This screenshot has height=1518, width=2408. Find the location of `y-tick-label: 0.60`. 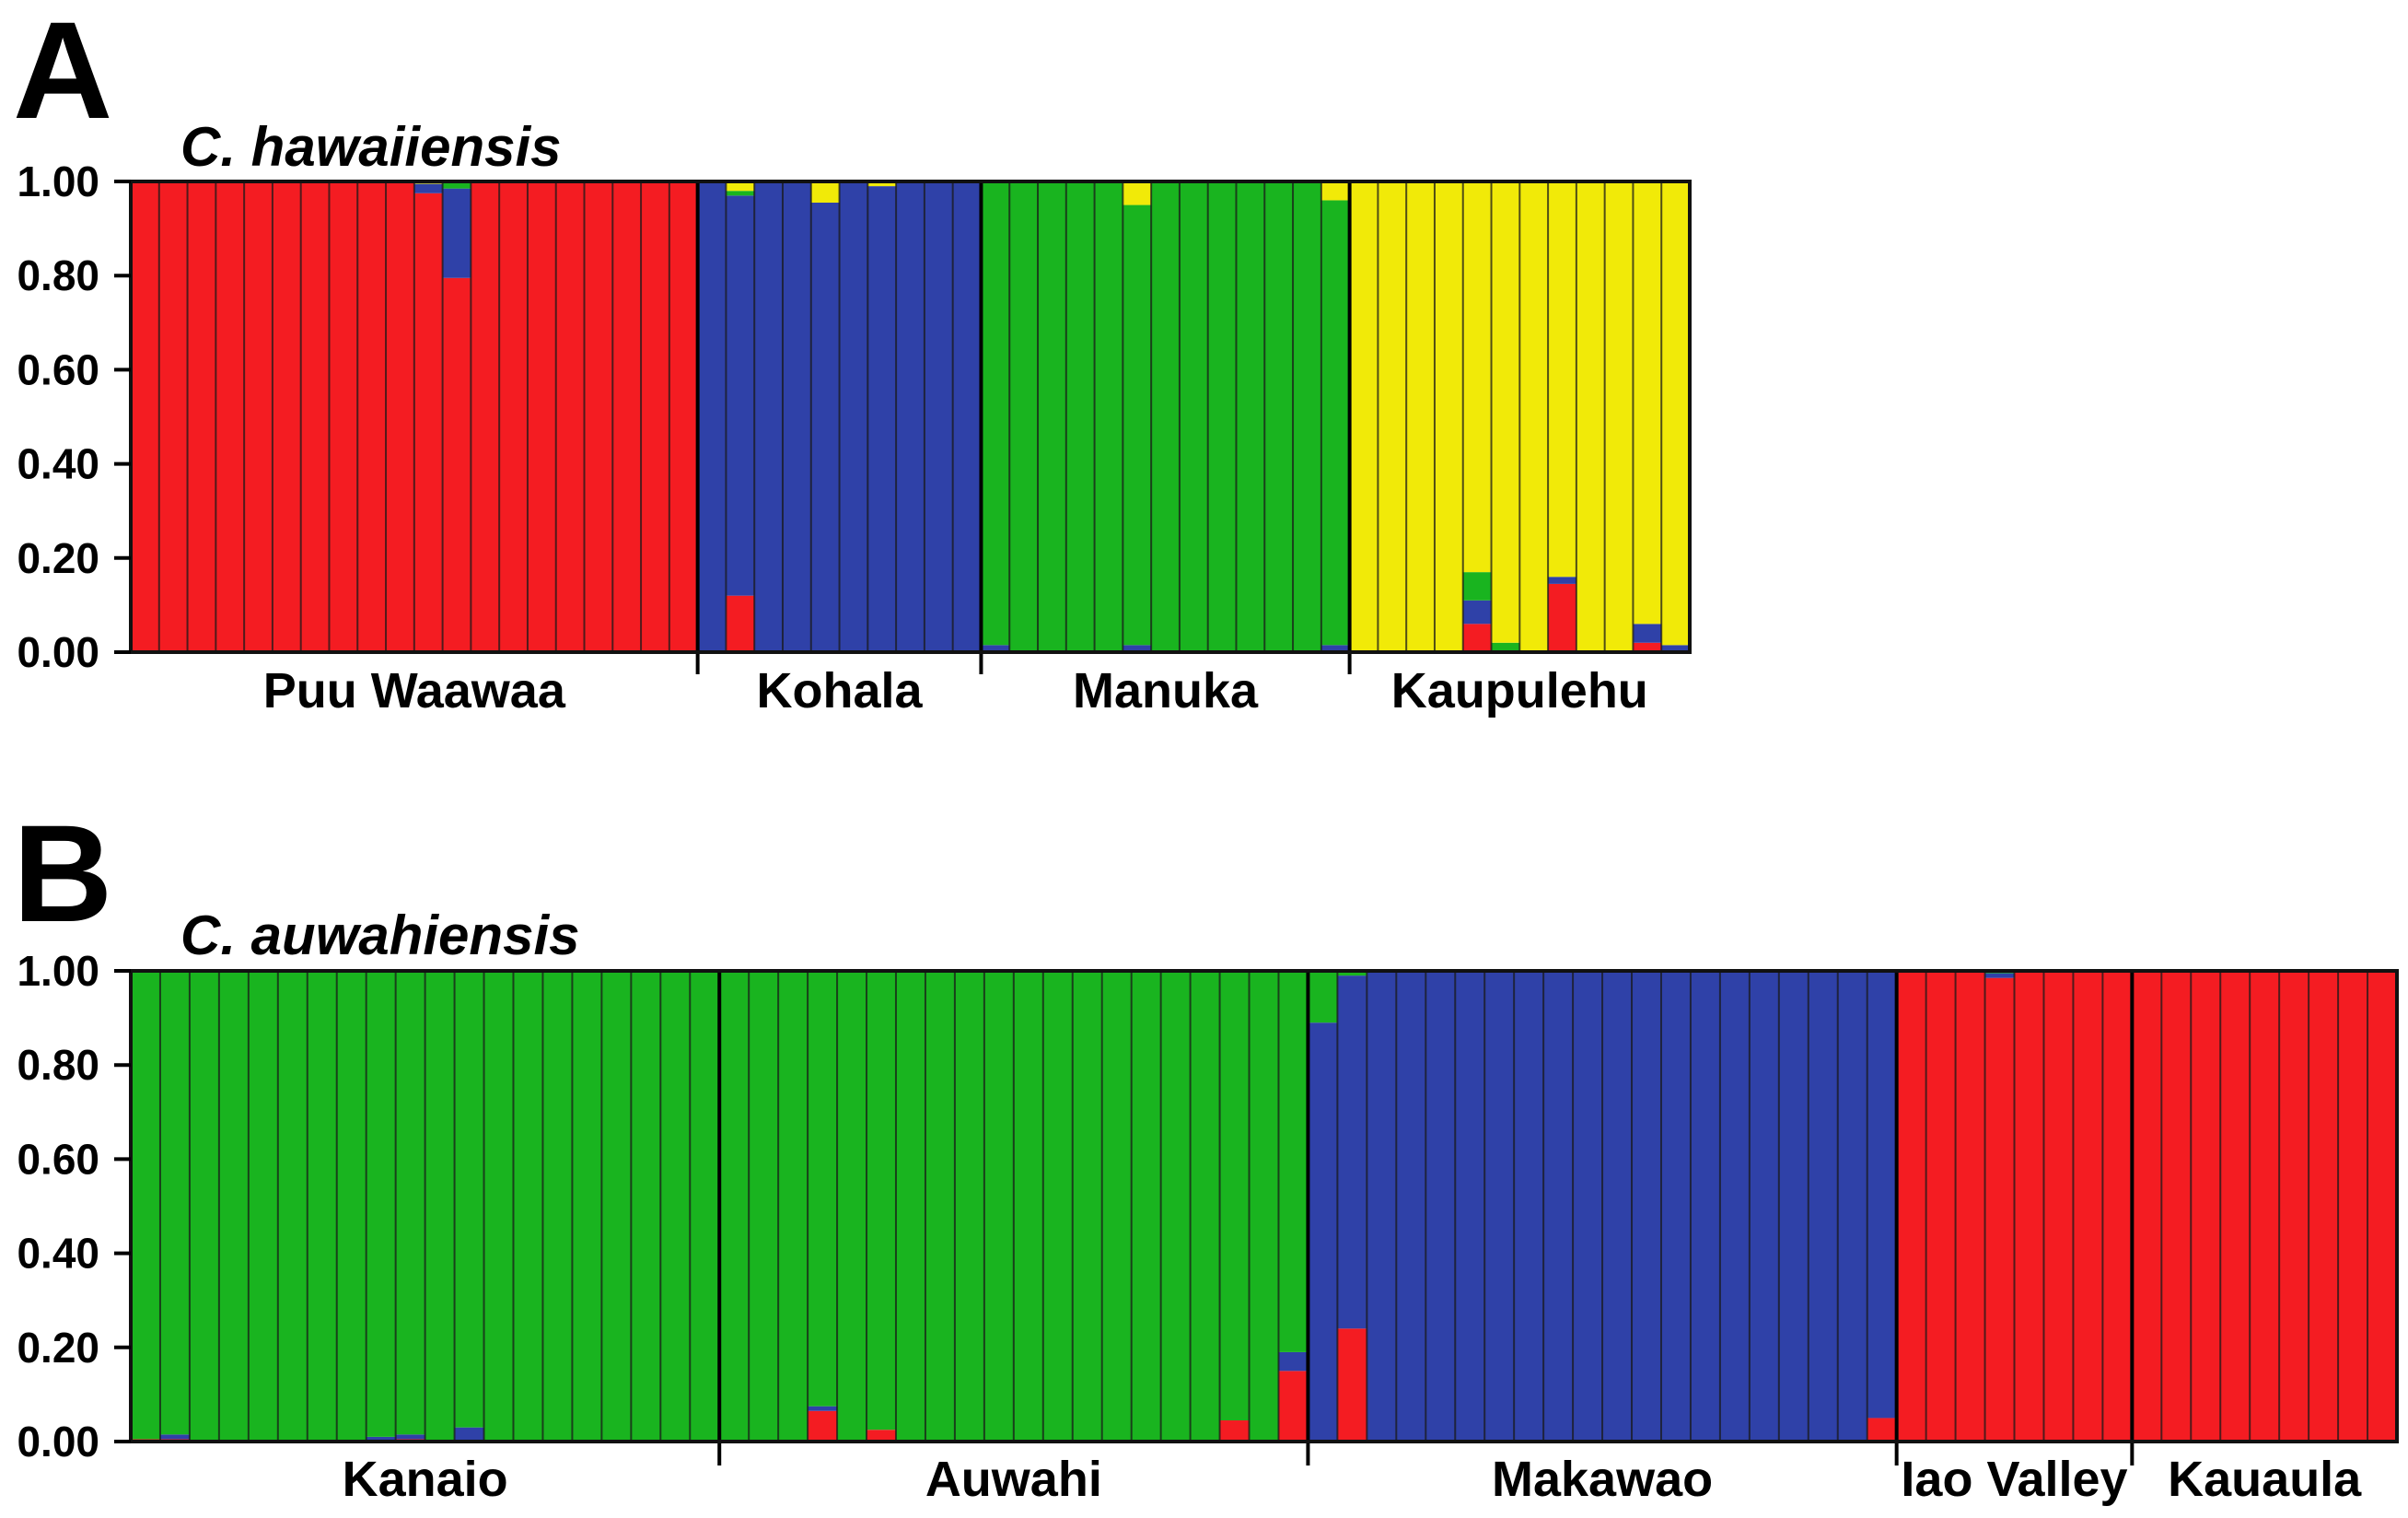

y-tick-label: 0.60 is located at coordinates (58, 1159).